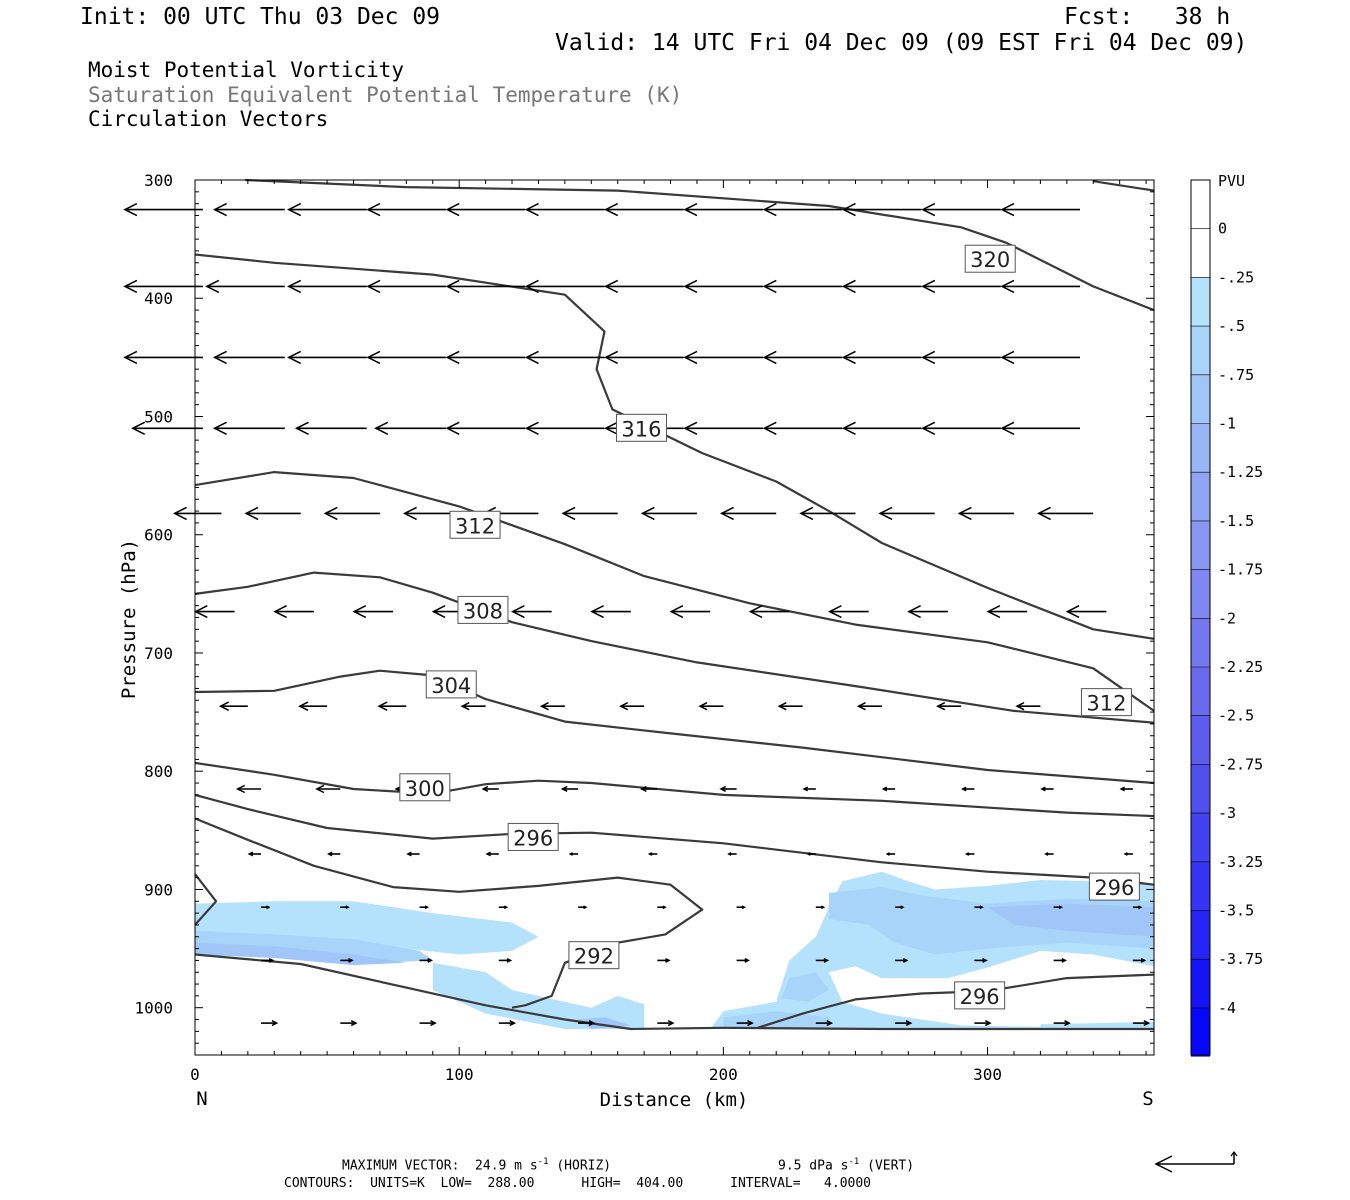 This screenshot has width=1350, height=1200. Describe the element at coordinates (1227, 813) in the screenshot. I see `colorbar-label: -3` at that location.